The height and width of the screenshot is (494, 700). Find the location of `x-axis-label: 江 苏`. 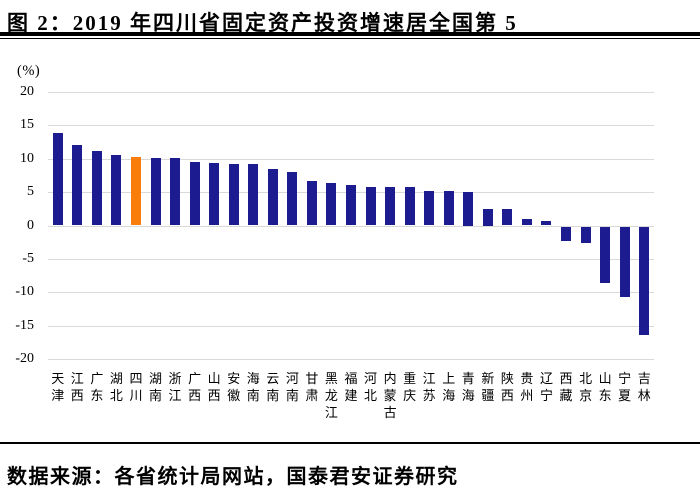

x-axis-label: 江 苏 is located at coordinates (429, 387).